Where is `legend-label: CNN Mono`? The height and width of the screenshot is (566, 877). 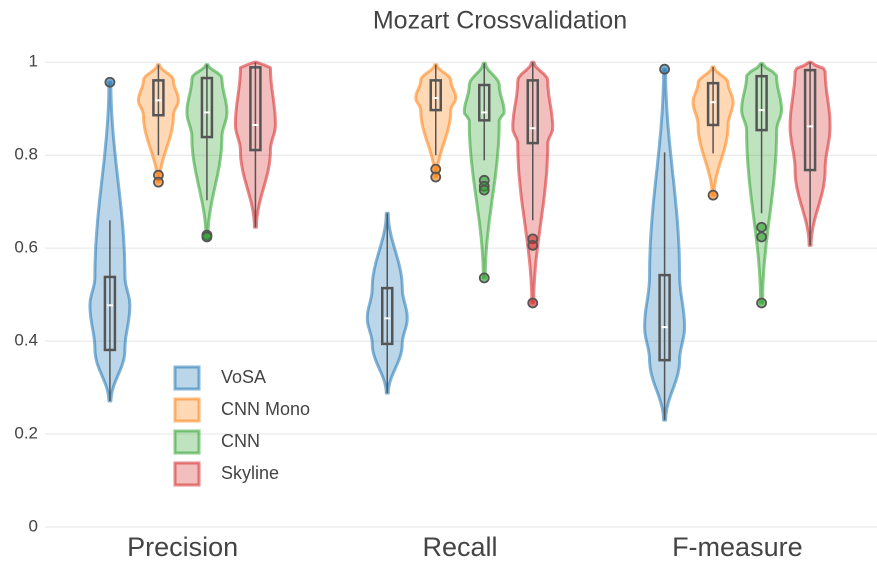
legend-label: CNN Mono is located at coordinates (265, 409).